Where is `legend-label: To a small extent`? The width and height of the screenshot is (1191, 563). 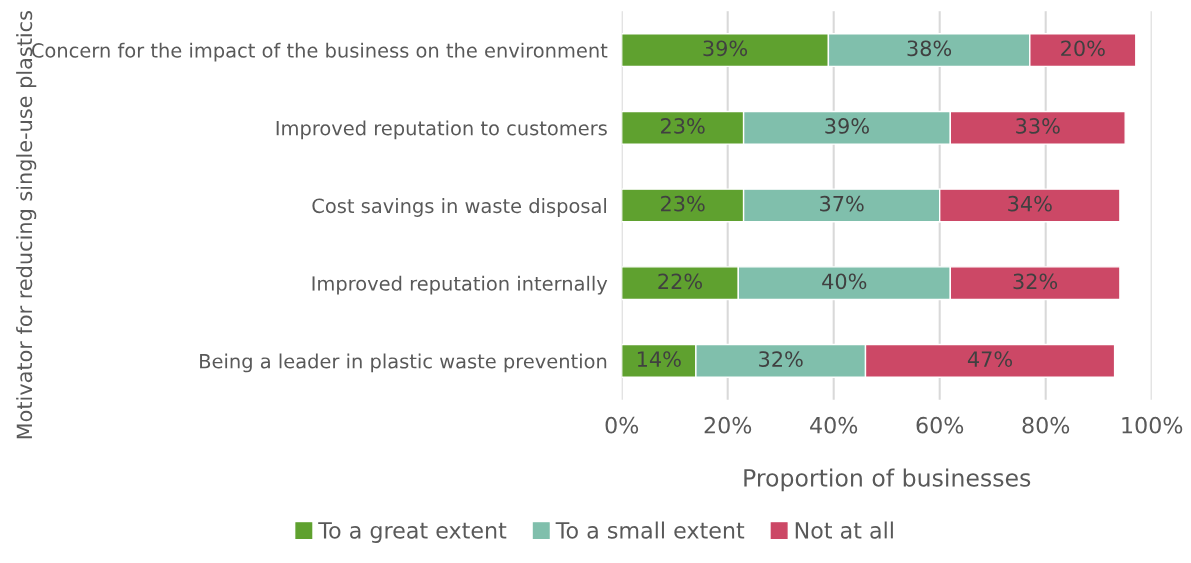
legend-label: To a small extent is located at coordinates (650, 530).